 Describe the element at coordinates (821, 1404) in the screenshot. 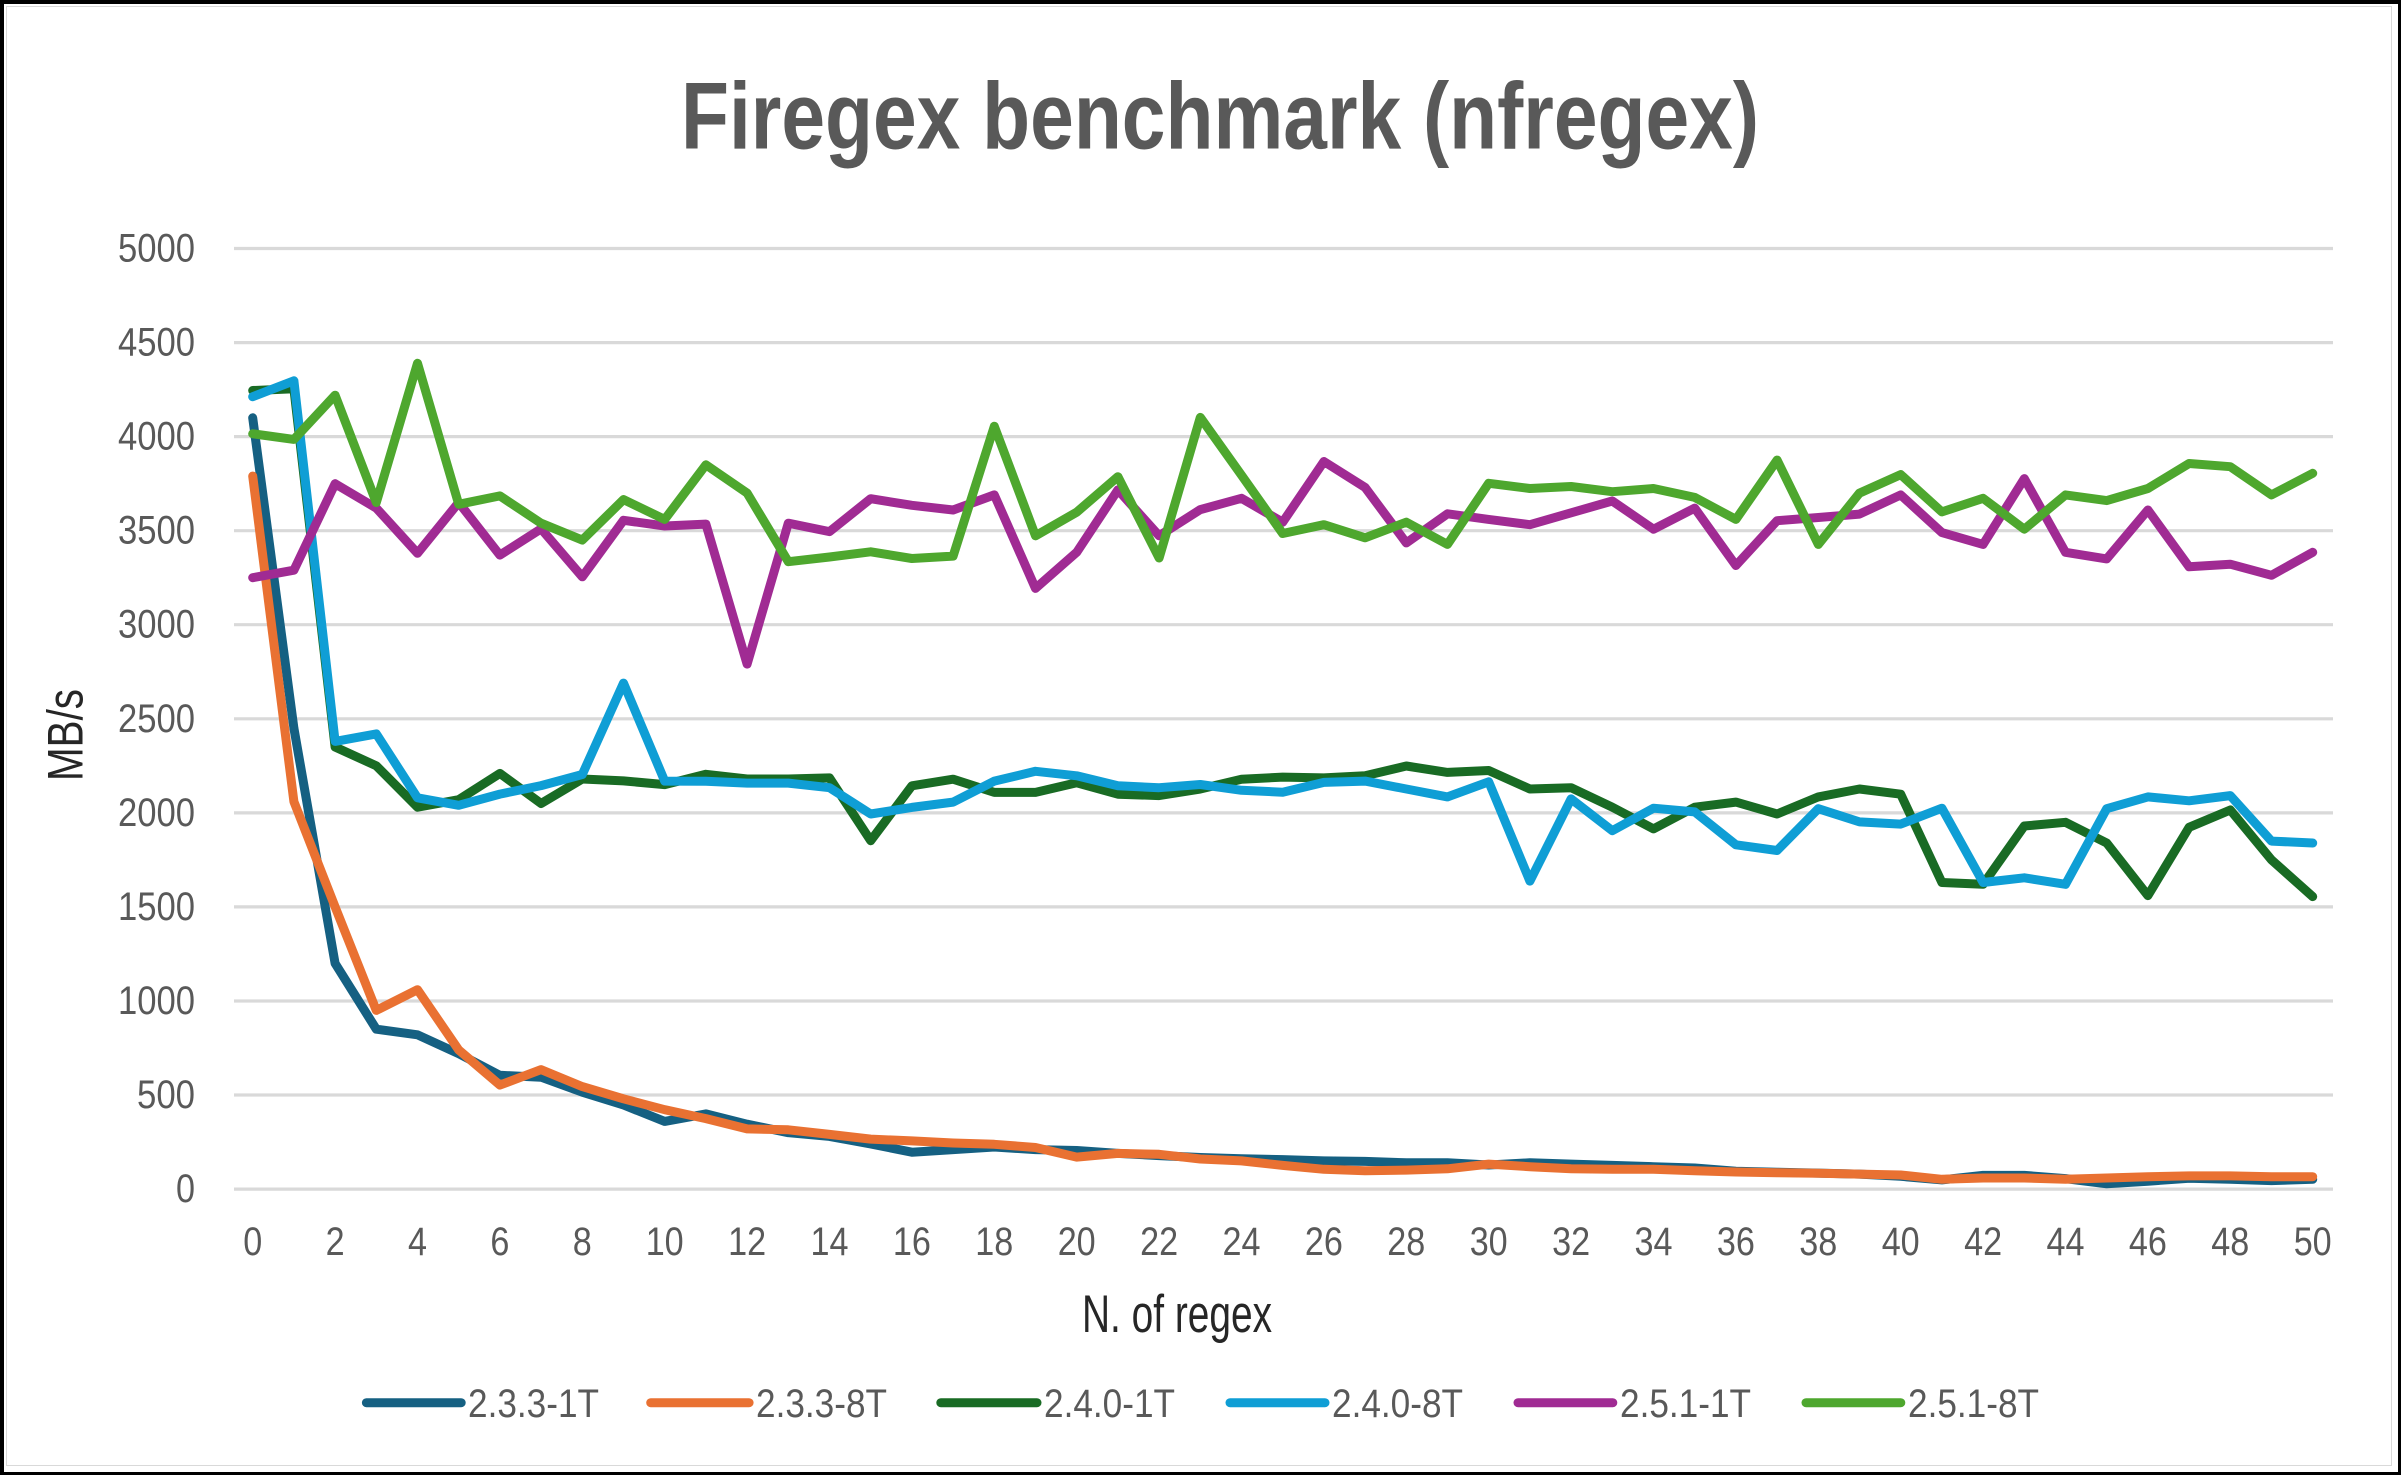

I see `svg-text: 2.3.3-8T` at that location.